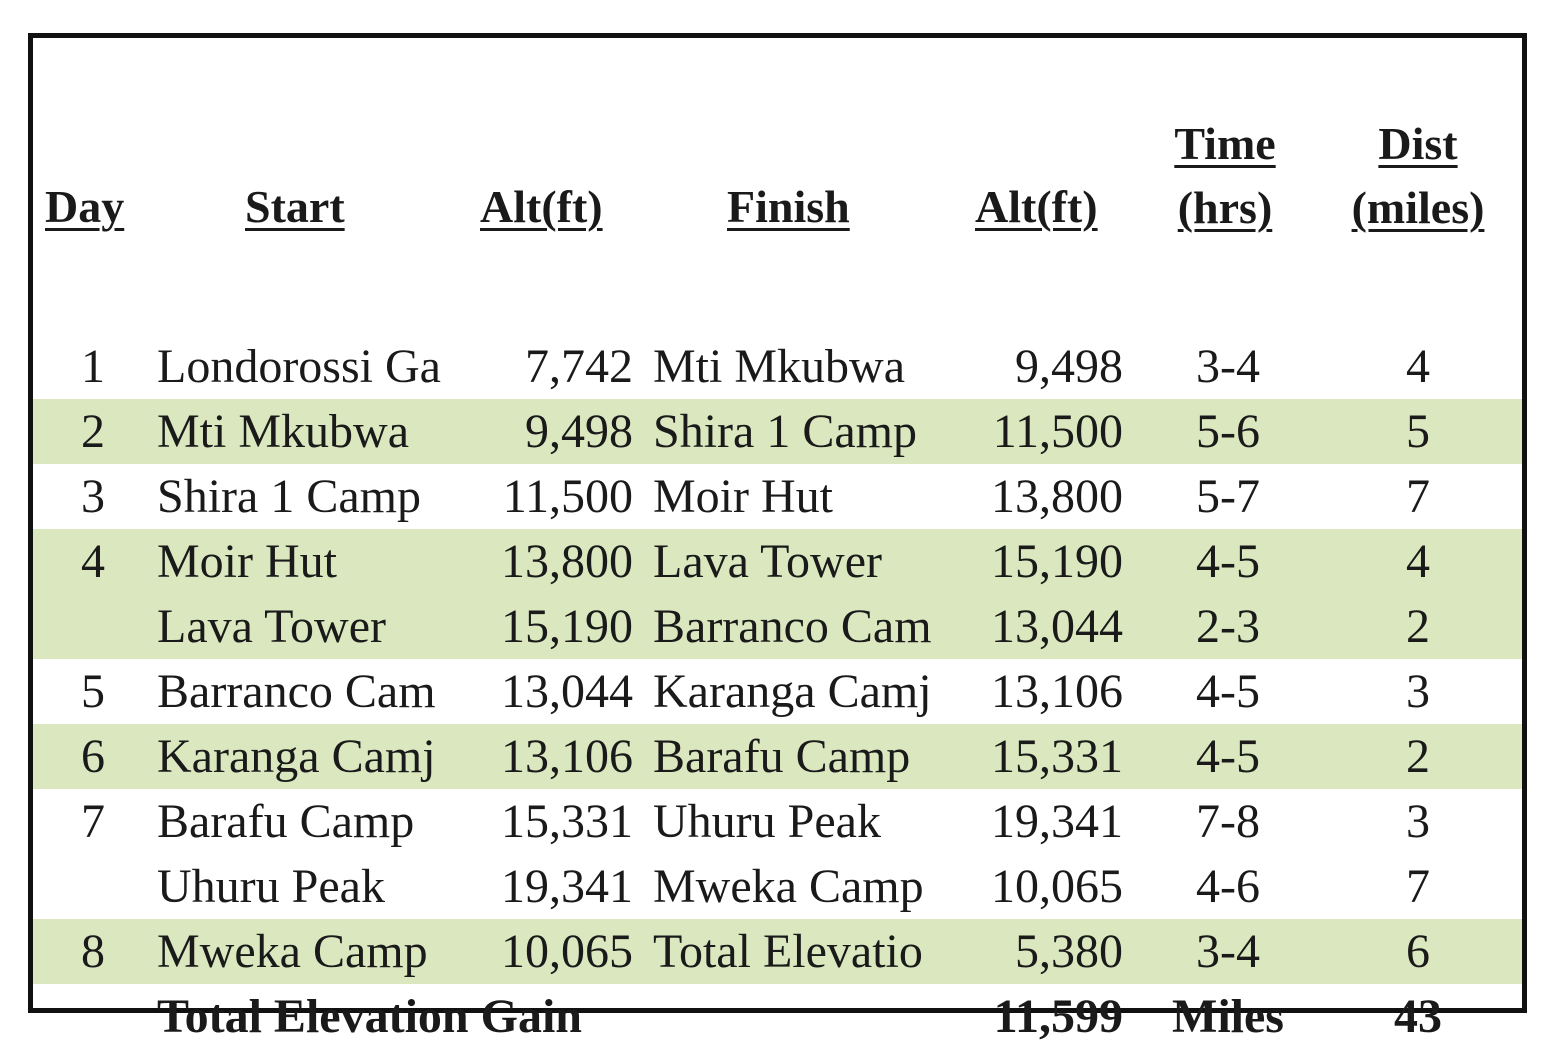 The width and height of the screenshot is (1556, 1049). I want to click on cell-day: 3, so click(93, 496).